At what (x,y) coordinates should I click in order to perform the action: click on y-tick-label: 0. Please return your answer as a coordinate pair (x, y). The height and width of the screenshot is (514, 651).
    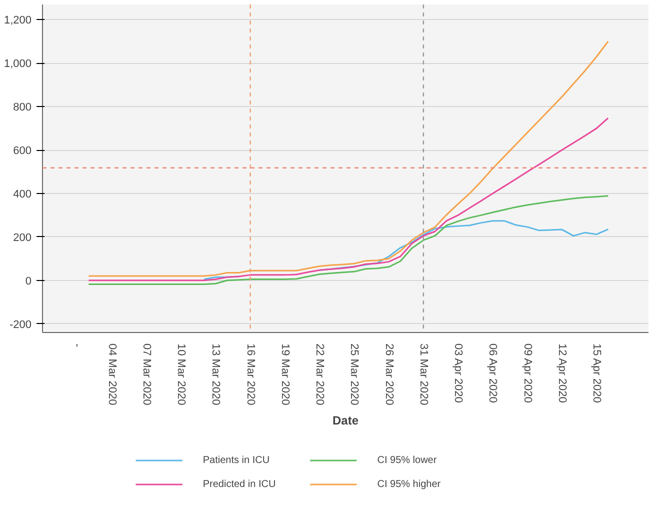
    Looking at the image, I should click on (28, 281).